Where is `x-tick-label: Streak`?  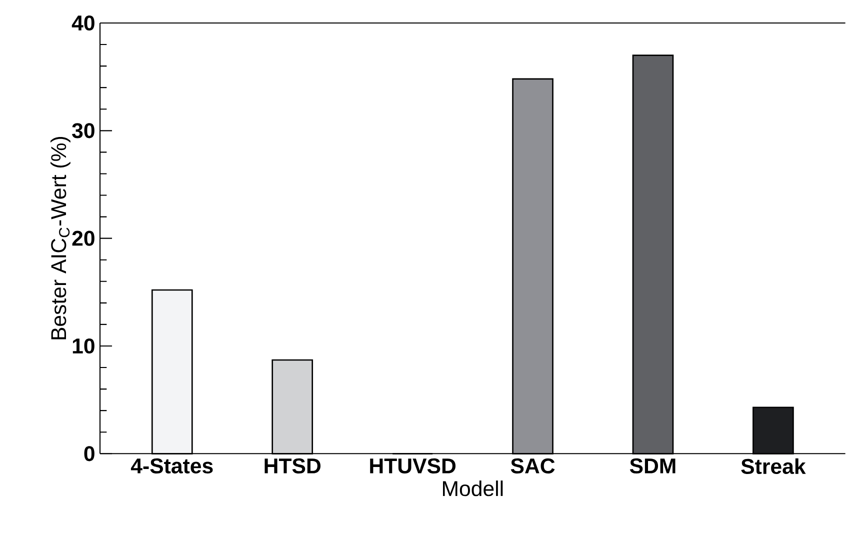 x-tick-label: Streak is located at coordinates (773, 466).